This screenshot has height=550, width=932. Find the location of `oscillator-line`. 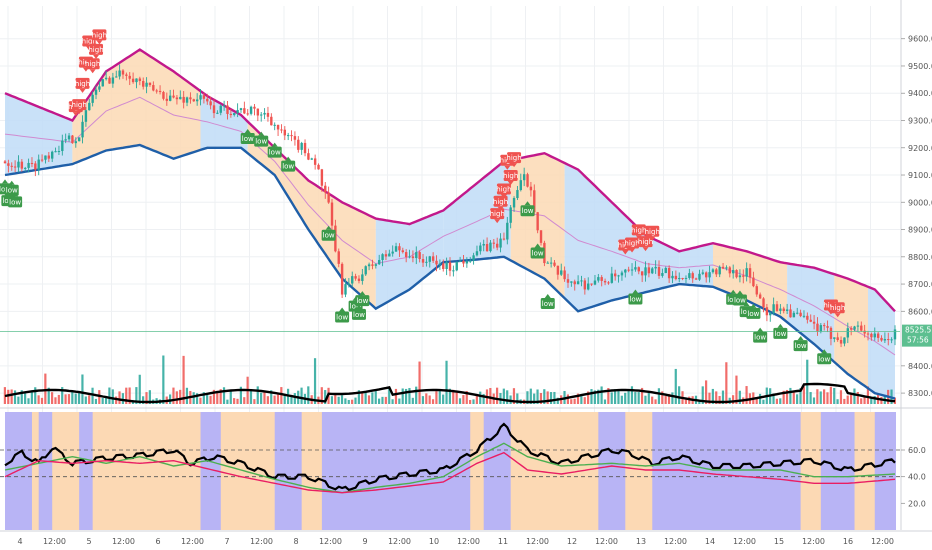

oscillator-line is located at coordinates (450, 457).